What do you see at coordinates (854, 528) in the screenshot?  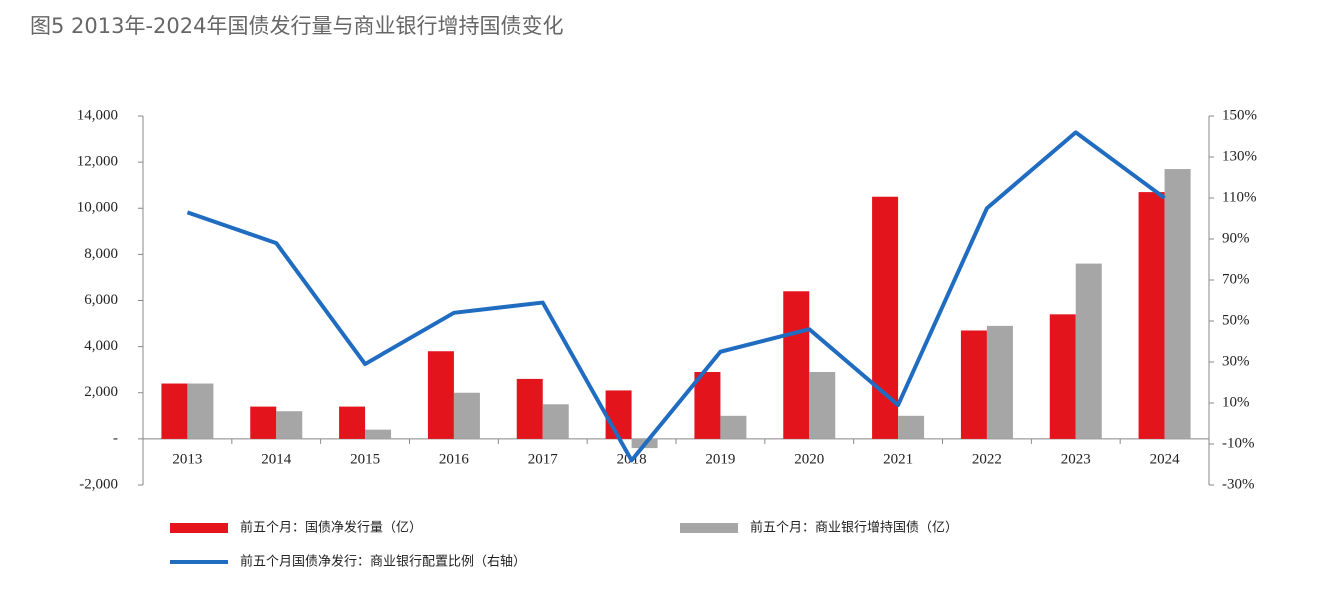 I see `legend-label: 前五个月：商业银行增持国债（亿）` at bounding box center [854, 528].